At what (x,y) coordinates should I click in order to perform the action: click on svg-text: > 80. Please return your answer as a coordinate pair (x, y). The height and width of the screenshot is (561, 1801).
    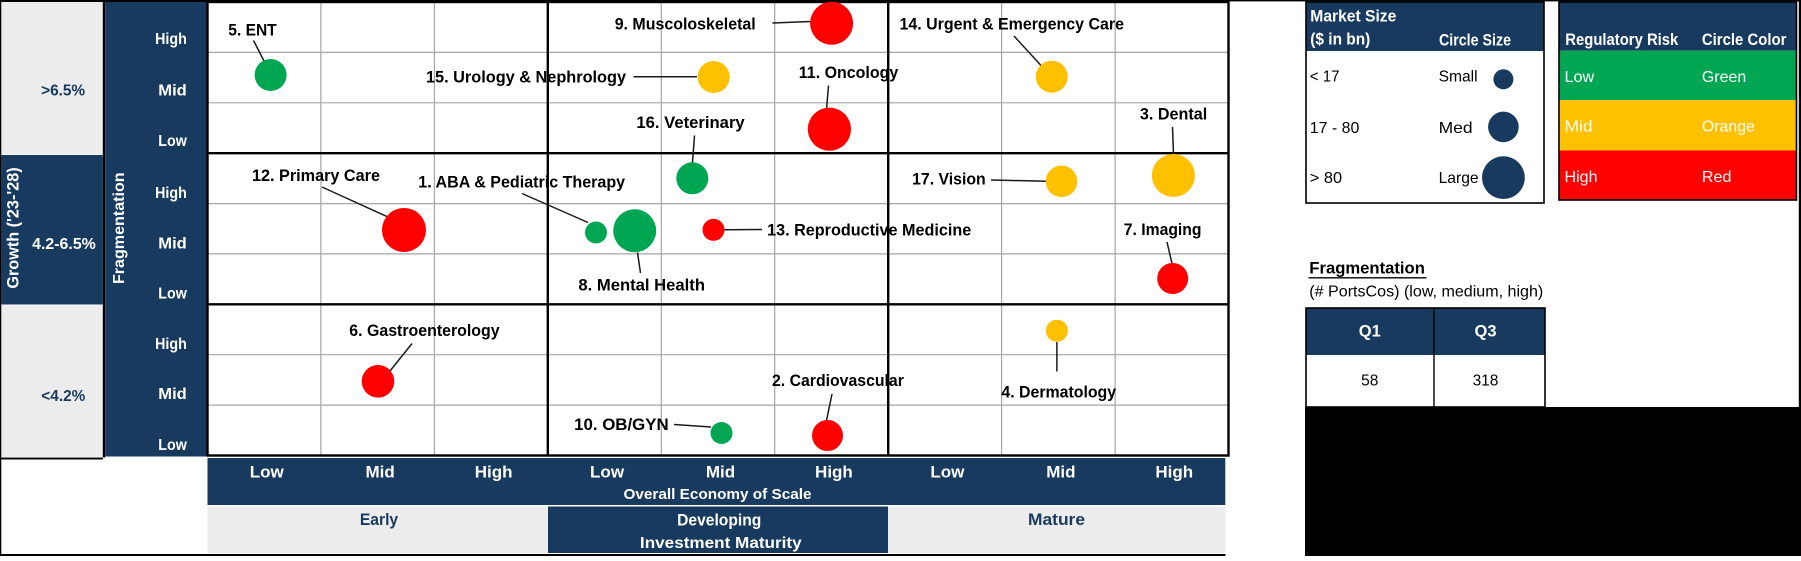
    Looking at the image, I should click on (1326, 178).